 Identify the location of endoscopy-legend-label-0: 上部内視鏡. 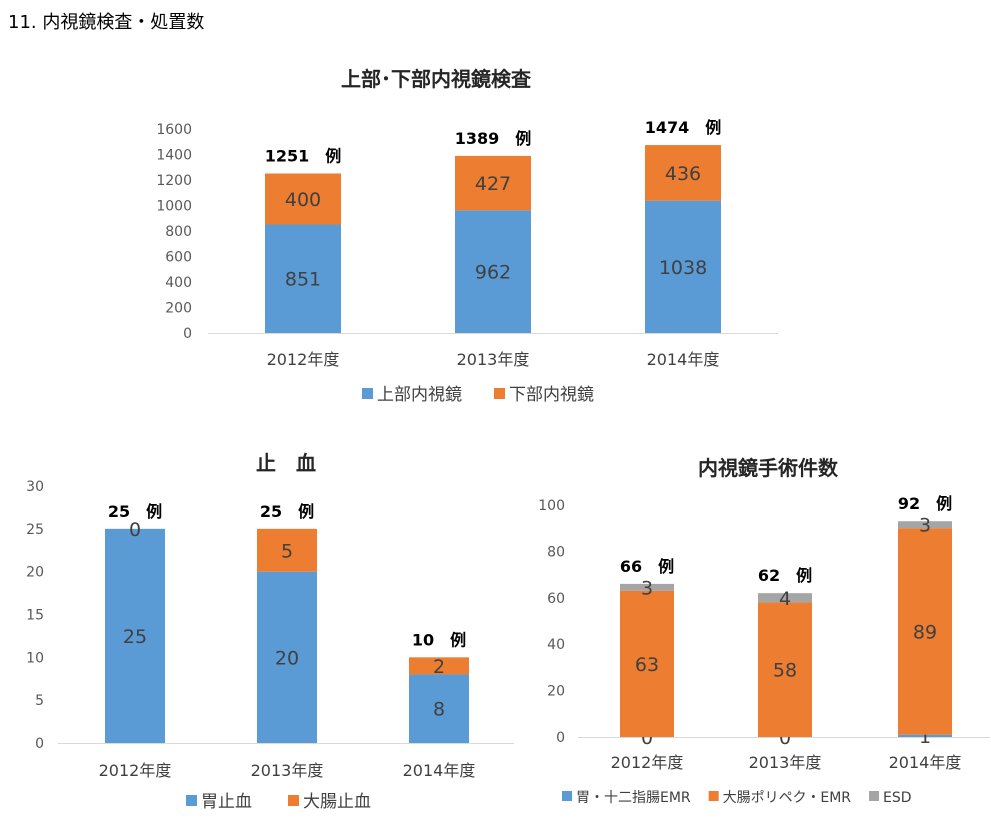
(419, 395).